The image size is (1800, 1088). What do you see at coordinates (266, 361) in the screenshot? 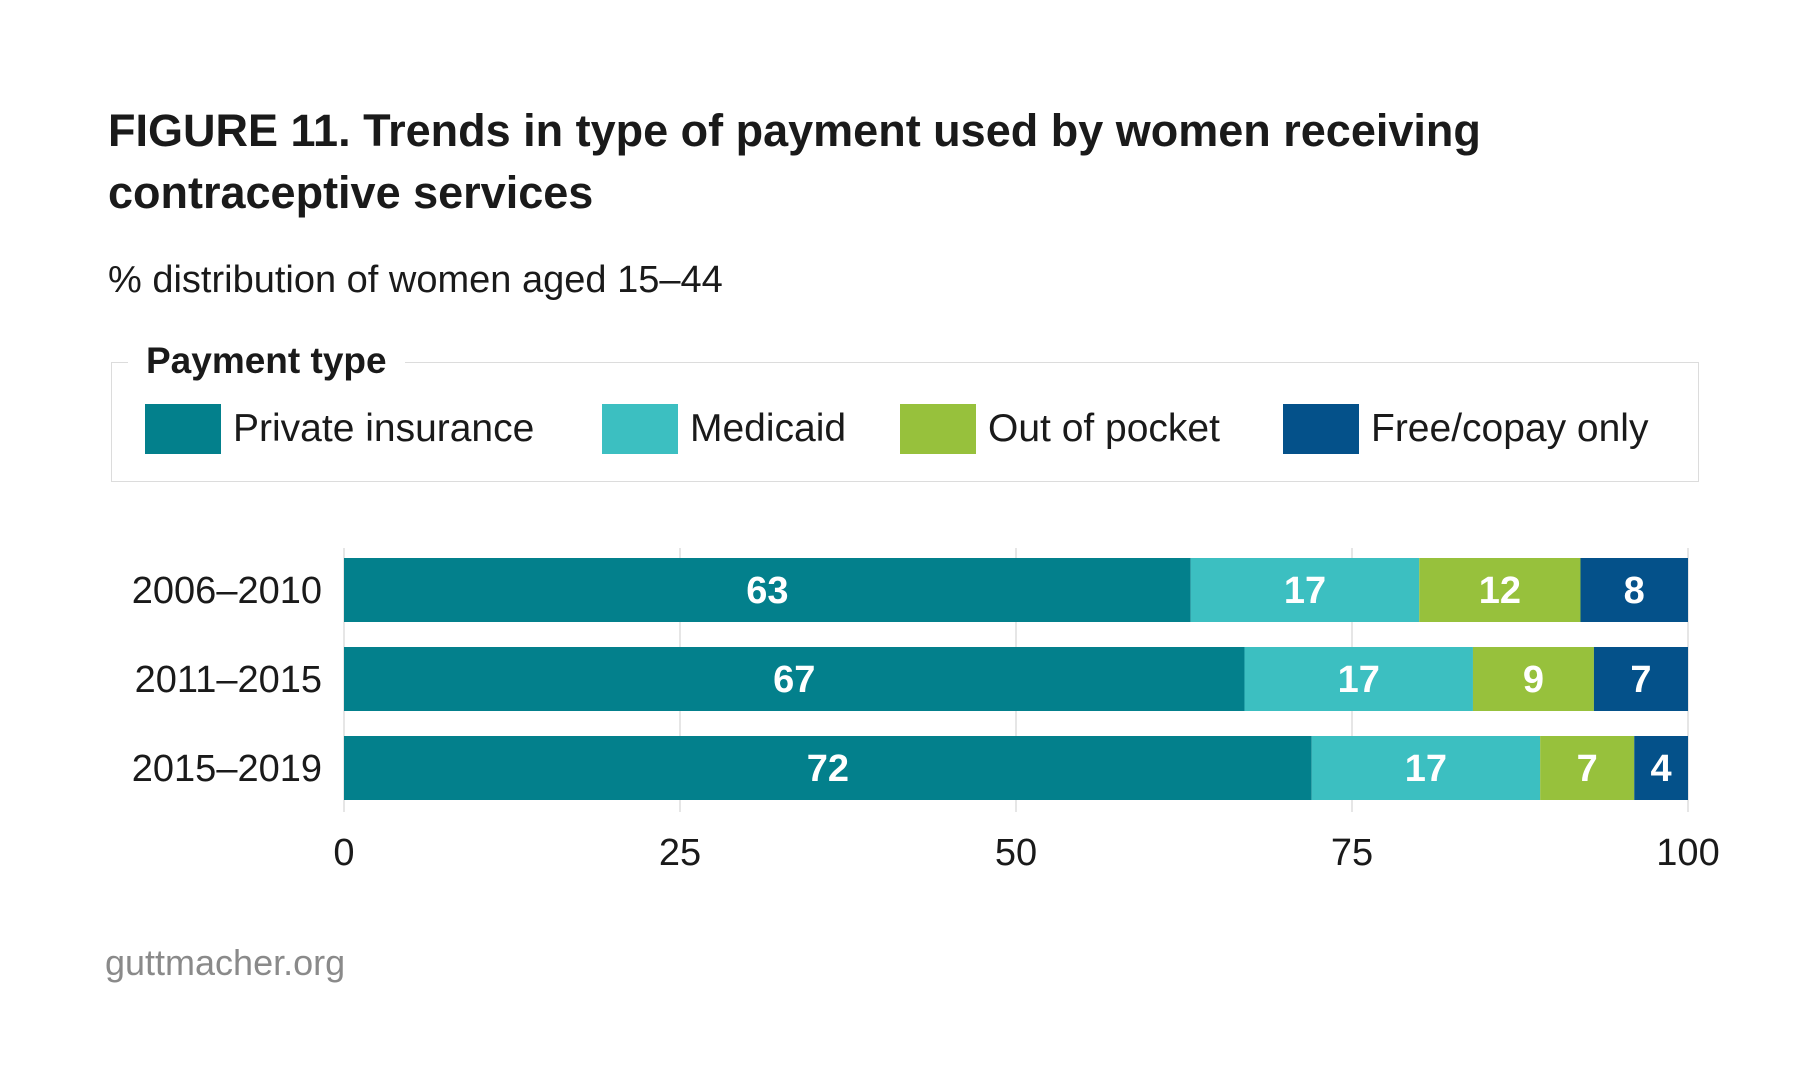
I see `legend-title: Payment type` at bounding box center [266, 361].